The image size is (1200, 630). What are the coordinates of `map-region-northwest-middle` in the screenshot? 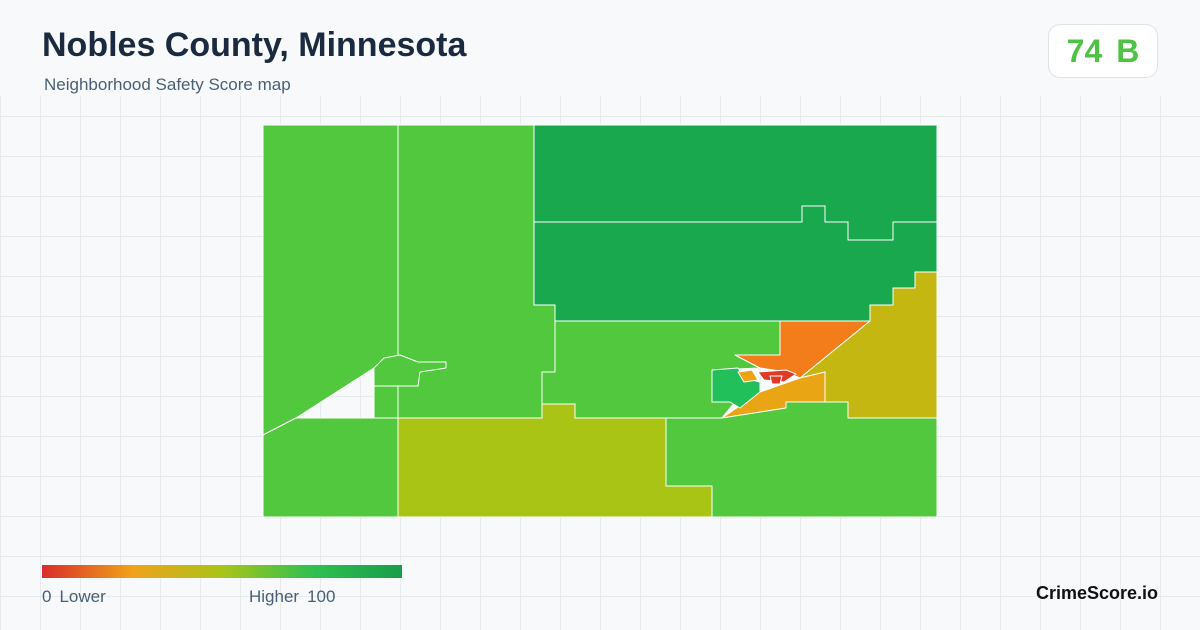 It's located at (476, 271).